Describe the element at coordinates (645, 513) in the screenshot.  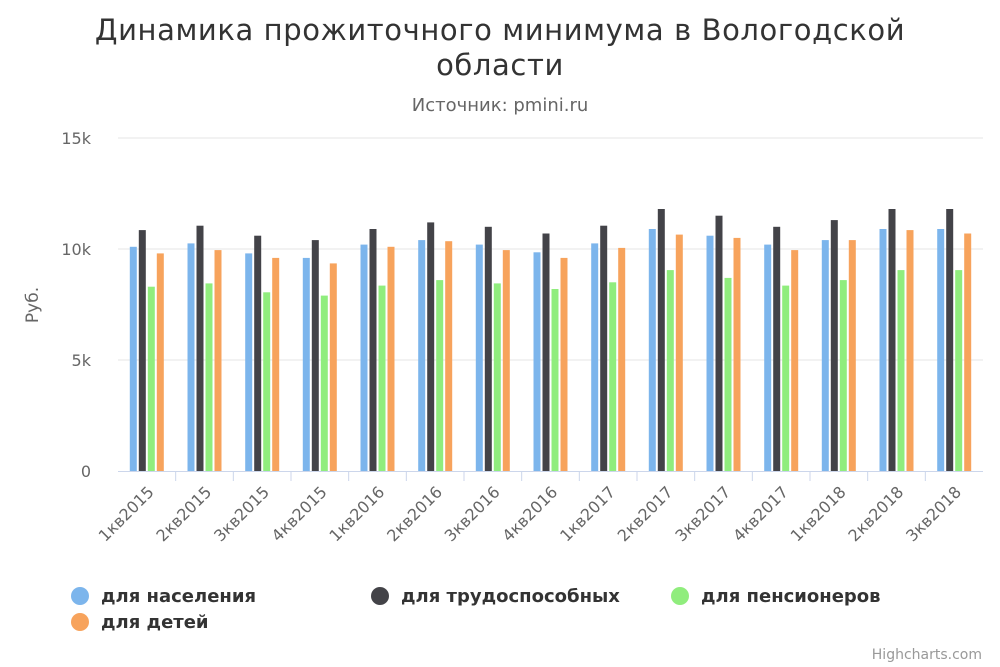
I see `x-tick-label: 2кв2017` at that location.